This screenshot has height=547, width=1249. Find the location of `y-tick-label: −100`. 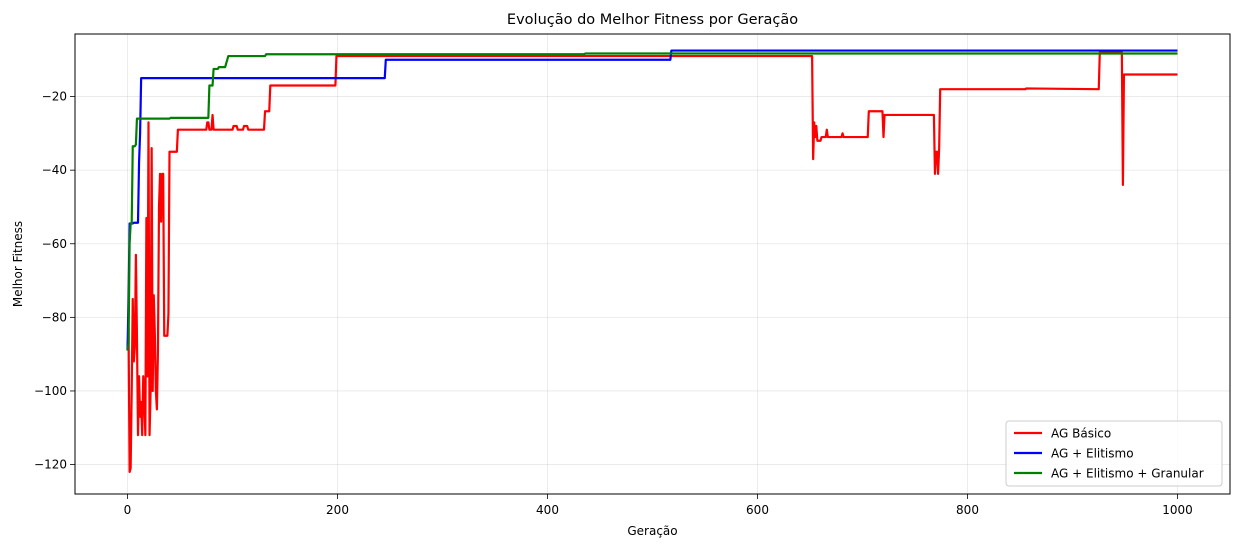

y-tick-label: −100 is located at coordinates (50, 391).